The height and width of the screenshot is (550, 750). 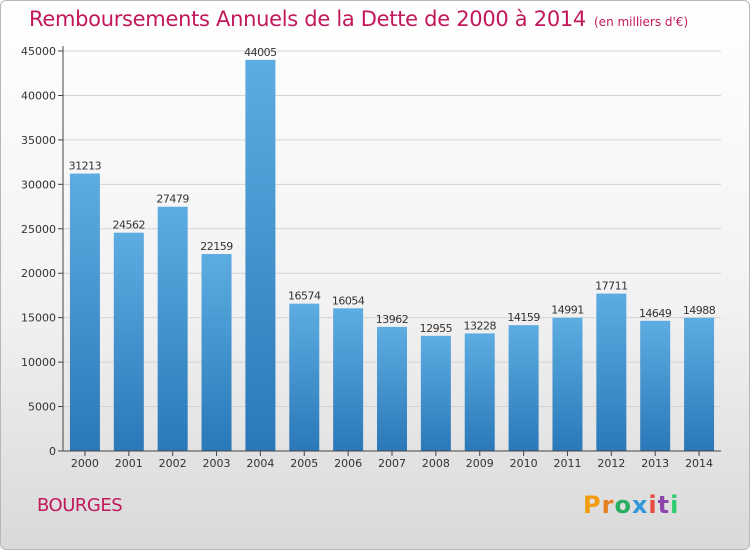 What do you see at coordinates (216, 246) in the screenshot?
I see `data-label: 22159` at bounding box center [216, 246].